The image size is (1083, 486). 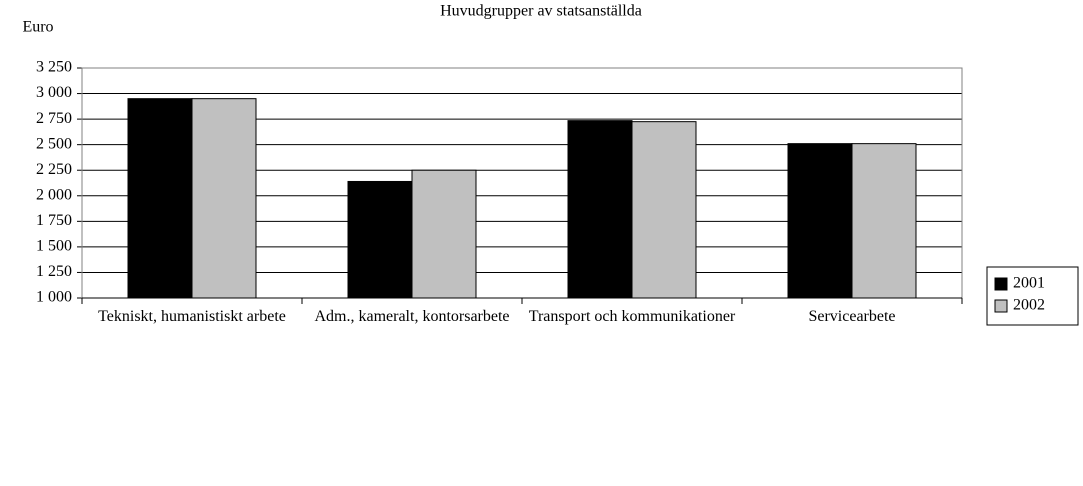 I want to click on legend-box, so click(x=1032, y=296).